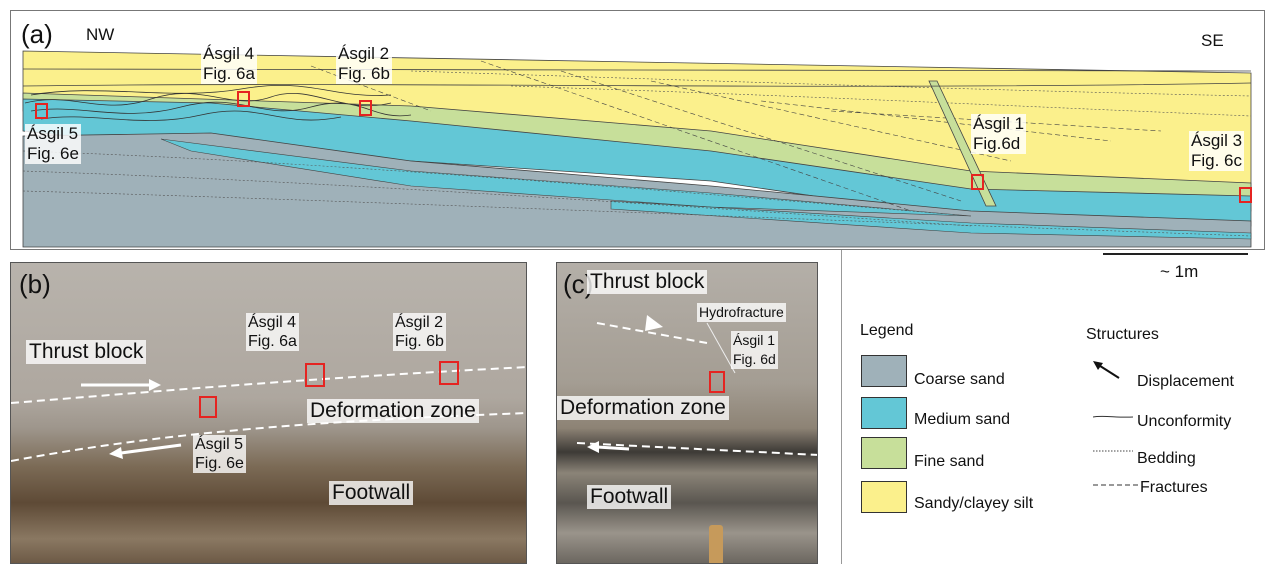  What do you see at coordinates (629, 497) in the screenshot?
I see `footwall-label-c: Footwall` at bounding box center [629, 497].